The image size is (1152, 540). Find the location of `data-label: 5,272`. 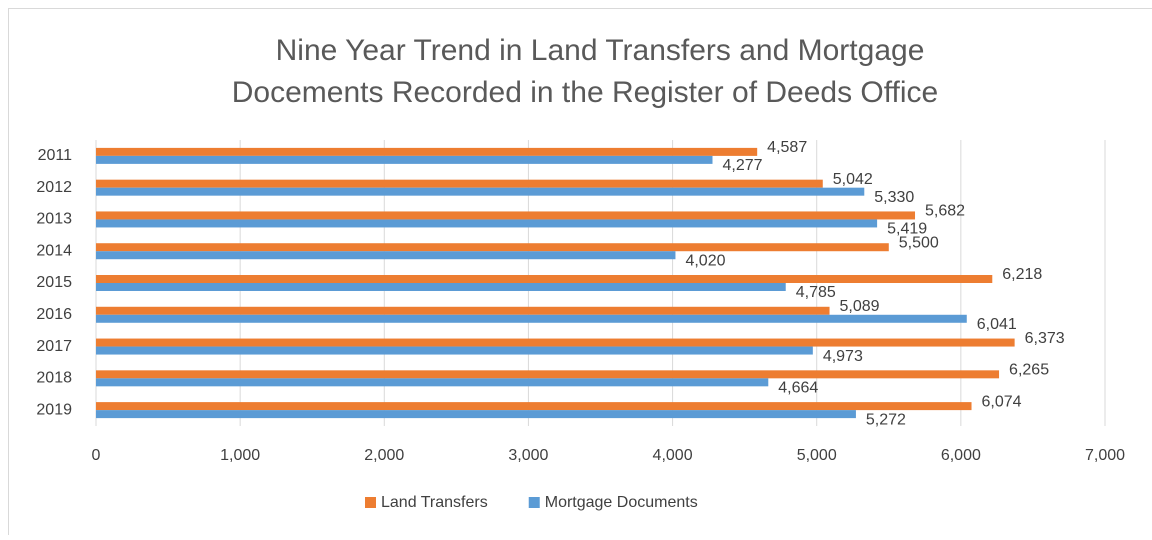

data-label: 5,272 is located at coordinates (886, 419).